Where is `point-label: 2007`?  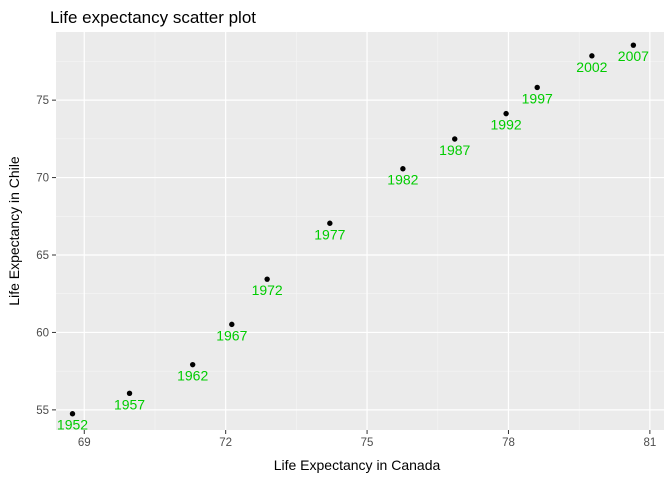 point-label: 2007 is located at coordinates (633, 56).